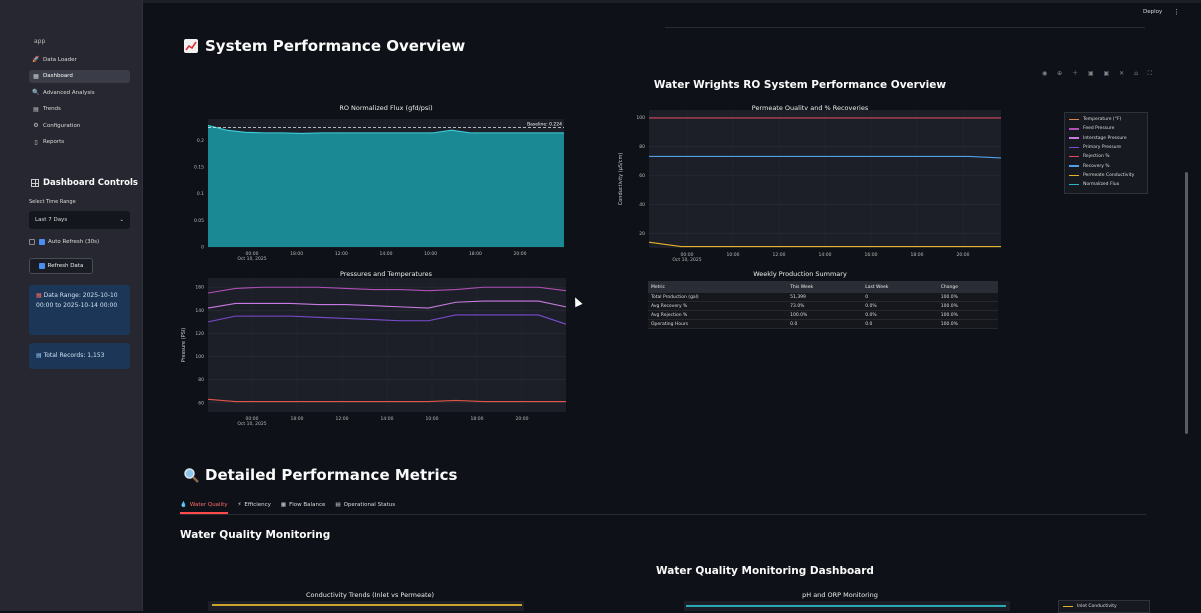 The height and width of the screenshot is (613, 1201). What do you see at coordinates (335, 46) in the screenshot?
I see `page-title-text: System Performance Overview` at bounding box center [335, 46].